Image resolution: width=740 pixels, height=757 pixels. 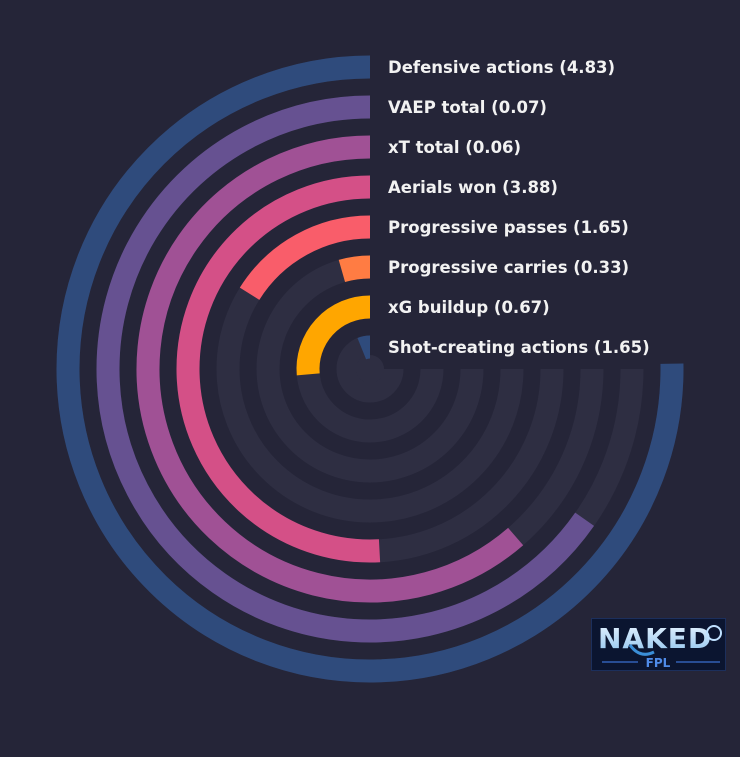 What do you see at coordinates (658, 663) in the screenshot?
I see `logo-subtext: FPL` at bounding box center [658, 663].